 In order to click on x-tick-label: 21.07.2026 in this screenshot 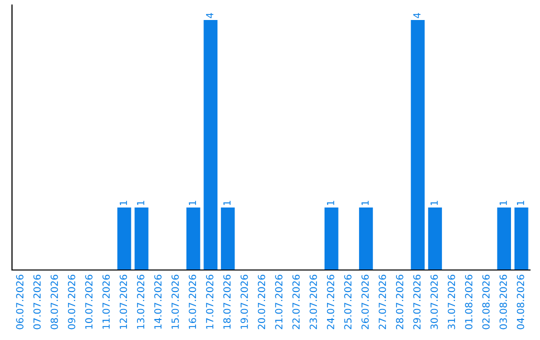, I will do `click(278, 302)`.